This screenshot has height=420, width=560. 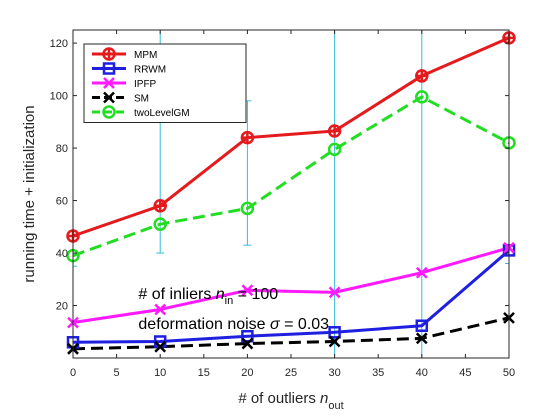 I want to click on x-axis-label: # of outliers nout, so click(x=290, y=401).